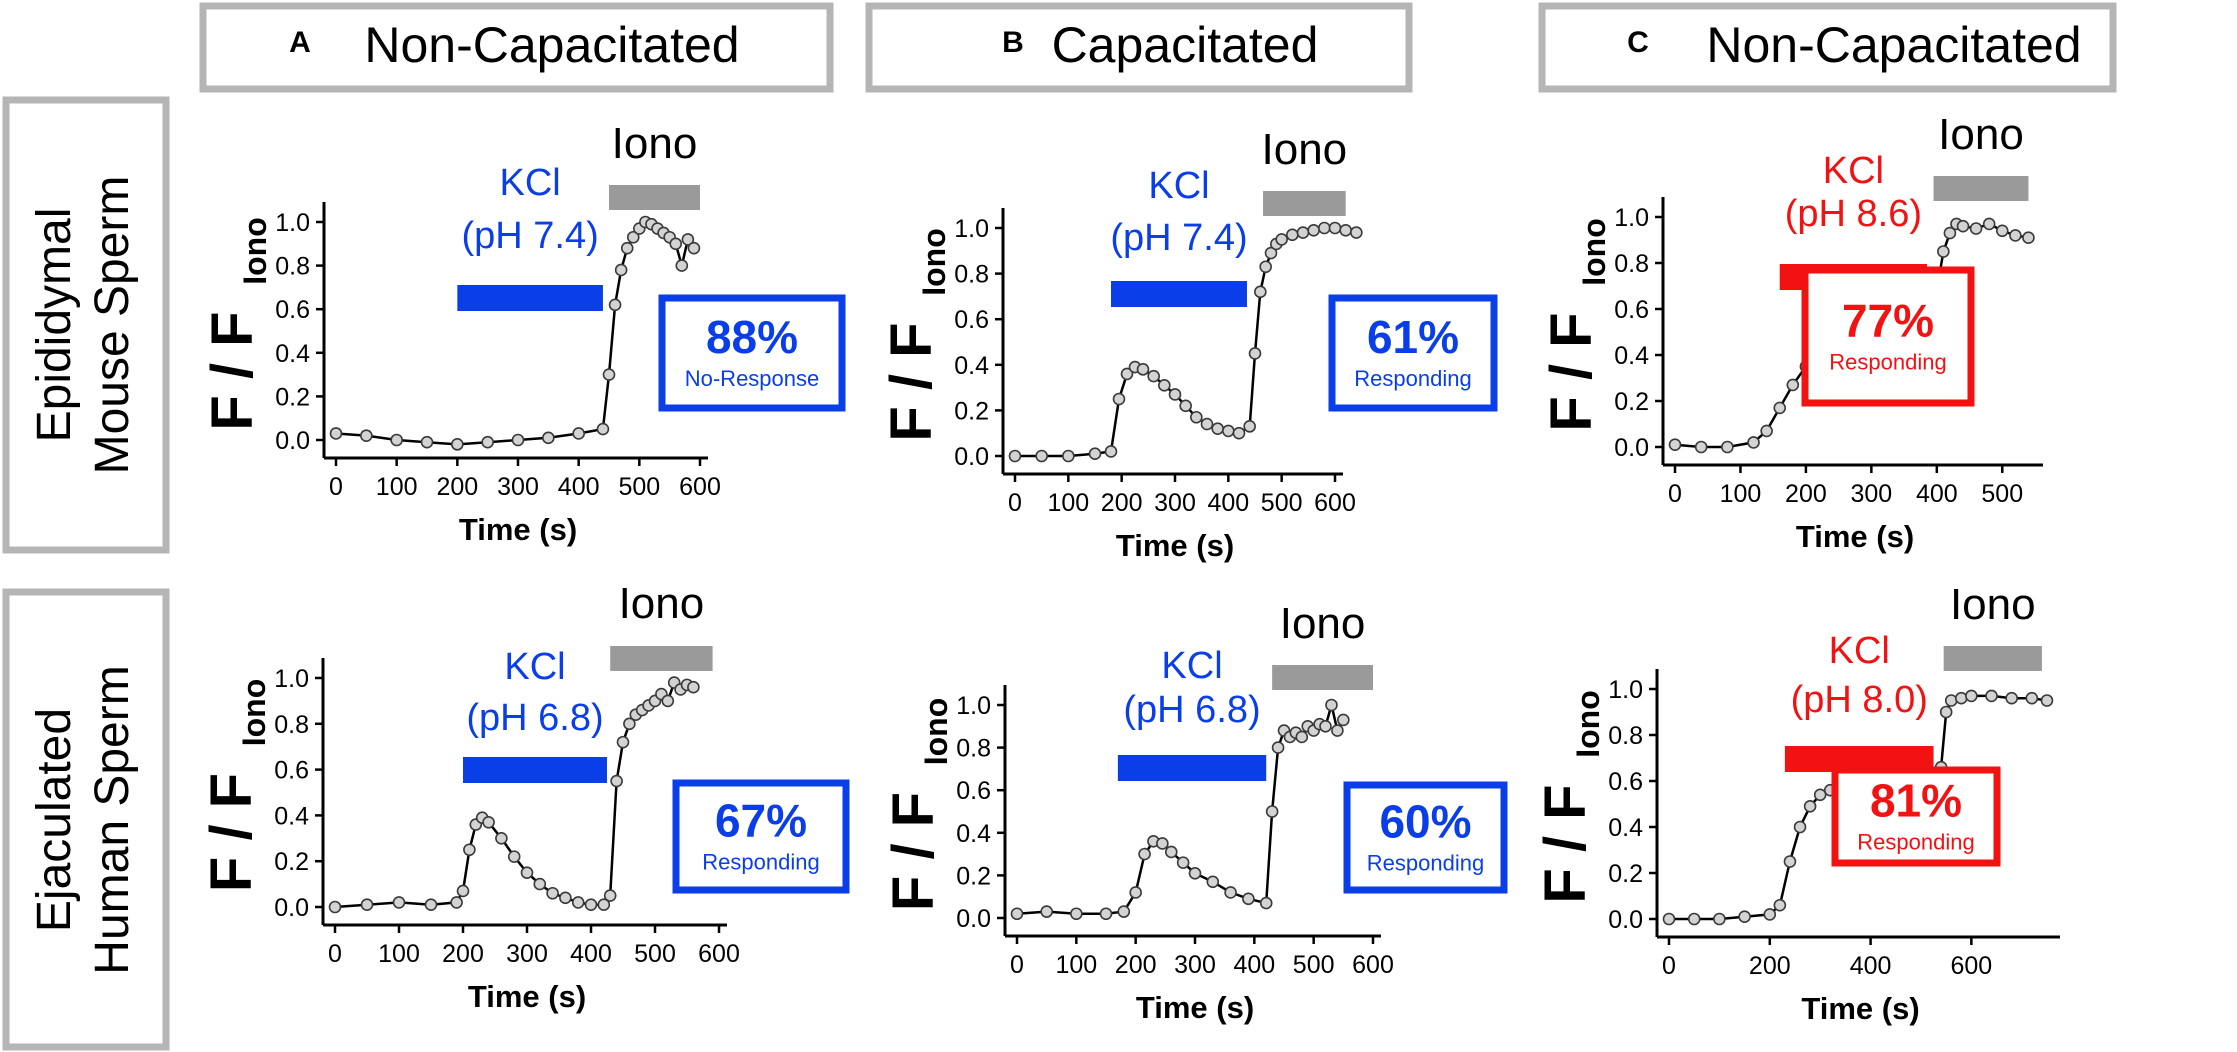 The height and width of the screenshot is (1052, 2237). What do you see at coordinates (1185, 45) in the screenshot?
I see `column-header-b-title: Capacitated` at bounding box center [1185, 45].